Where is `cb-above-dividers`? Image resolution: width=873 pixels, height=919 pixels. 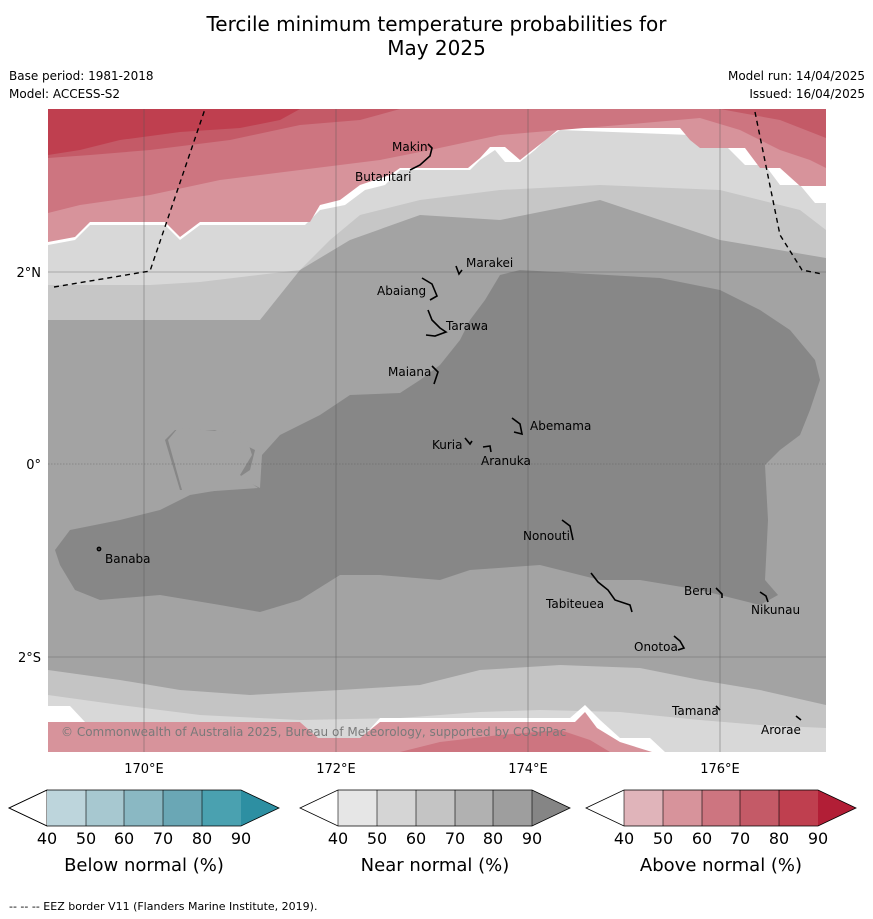 cb-above-dividers is located at coordinates (701, 808).